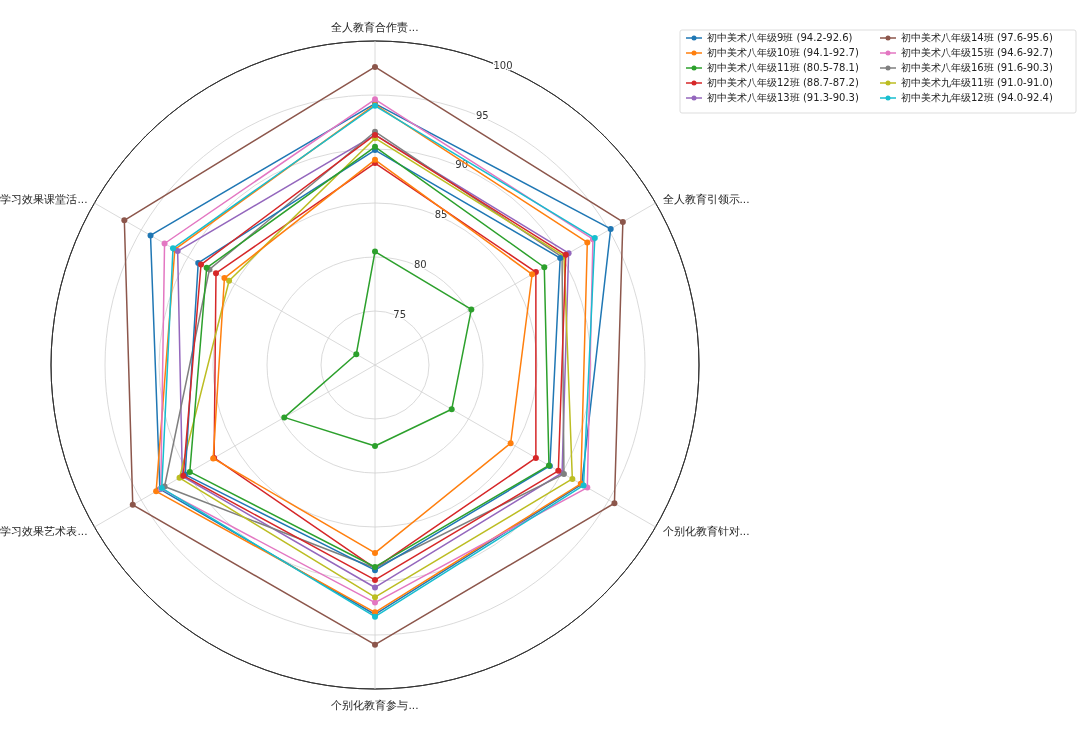  I want to click on y-tick-label: 90, so click(462, 165).